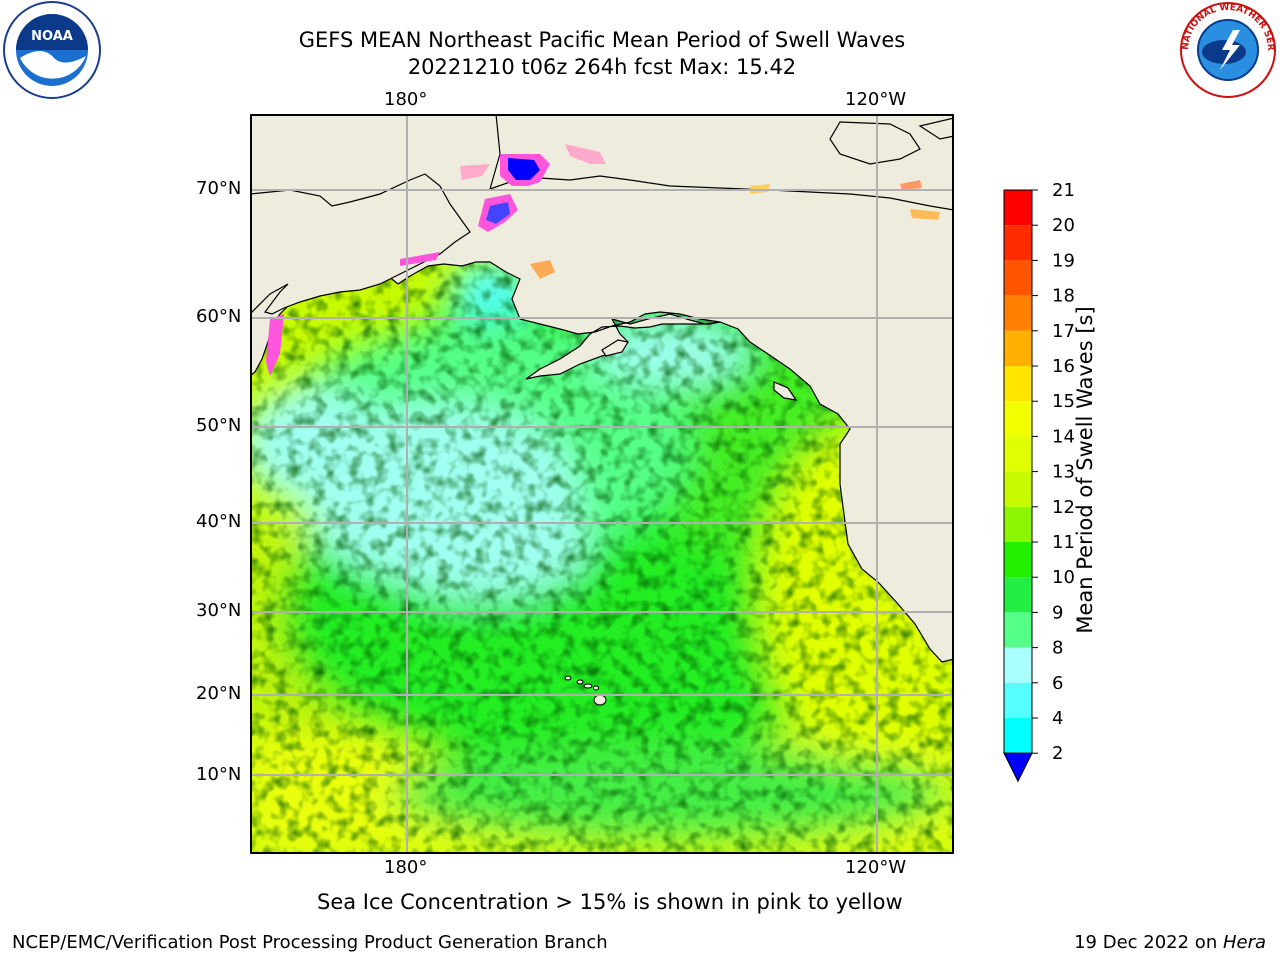 The height and width of the screenshot is (960, 1280). Describe the element at coordinates (1057, 648) in the screenshot. I see `colorbar-tick-label: 8` at that location.